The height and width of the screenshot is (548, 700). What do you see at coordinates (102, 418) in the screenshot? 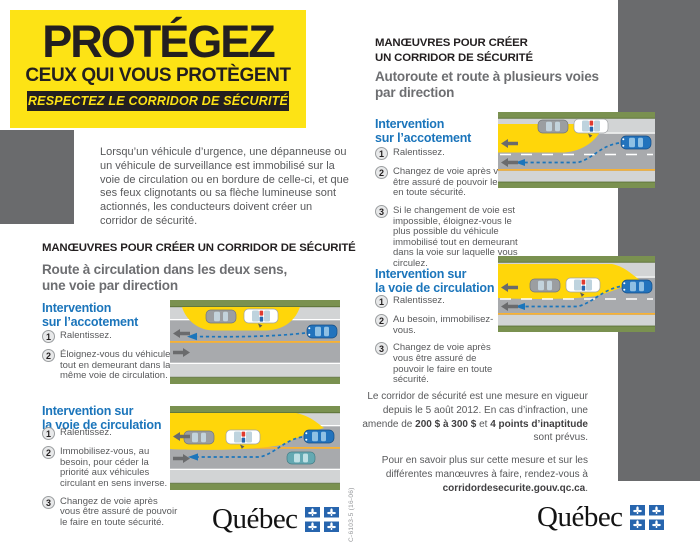
I see `intervention-title-lane-left: Intervention sur la voie de circulation` at bounding box center [102, 418].